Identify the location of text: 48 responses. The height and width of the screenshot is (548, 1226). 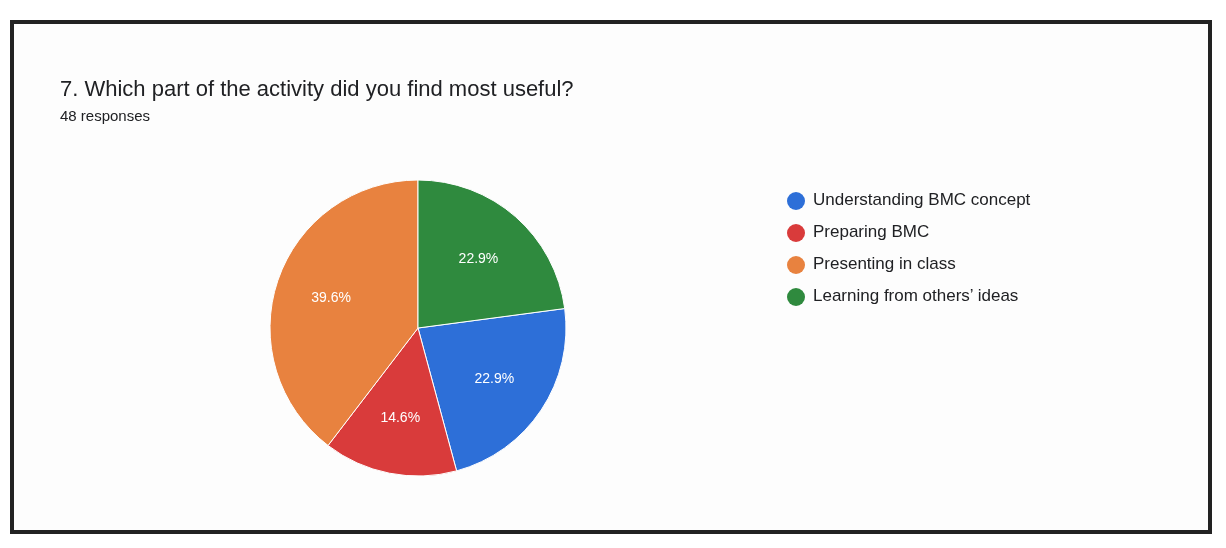
(105, 115).